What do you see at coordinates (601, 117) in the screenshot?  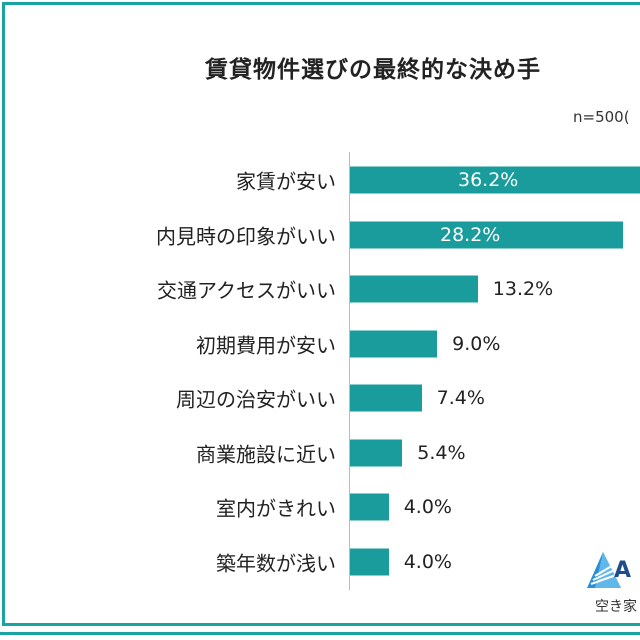 I see `sample-size-label: n=500(` at bounding box center [601, 117].